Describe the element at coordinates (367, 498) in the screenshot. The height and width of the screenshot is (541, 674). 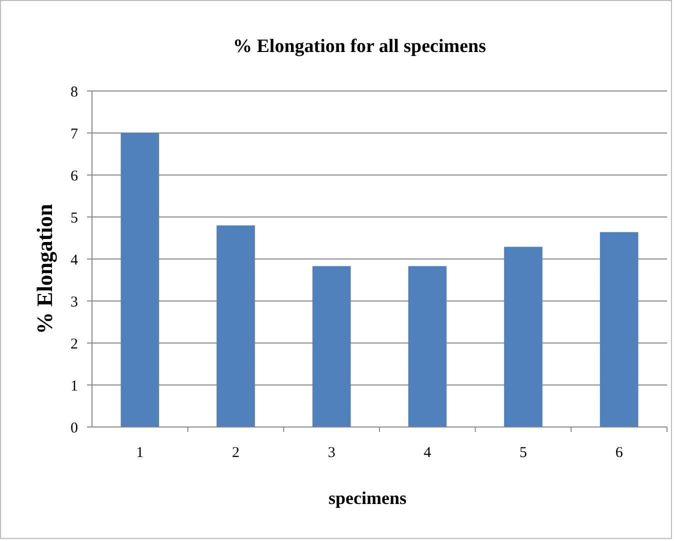
I see `x-axis-title: specimens` at that location.